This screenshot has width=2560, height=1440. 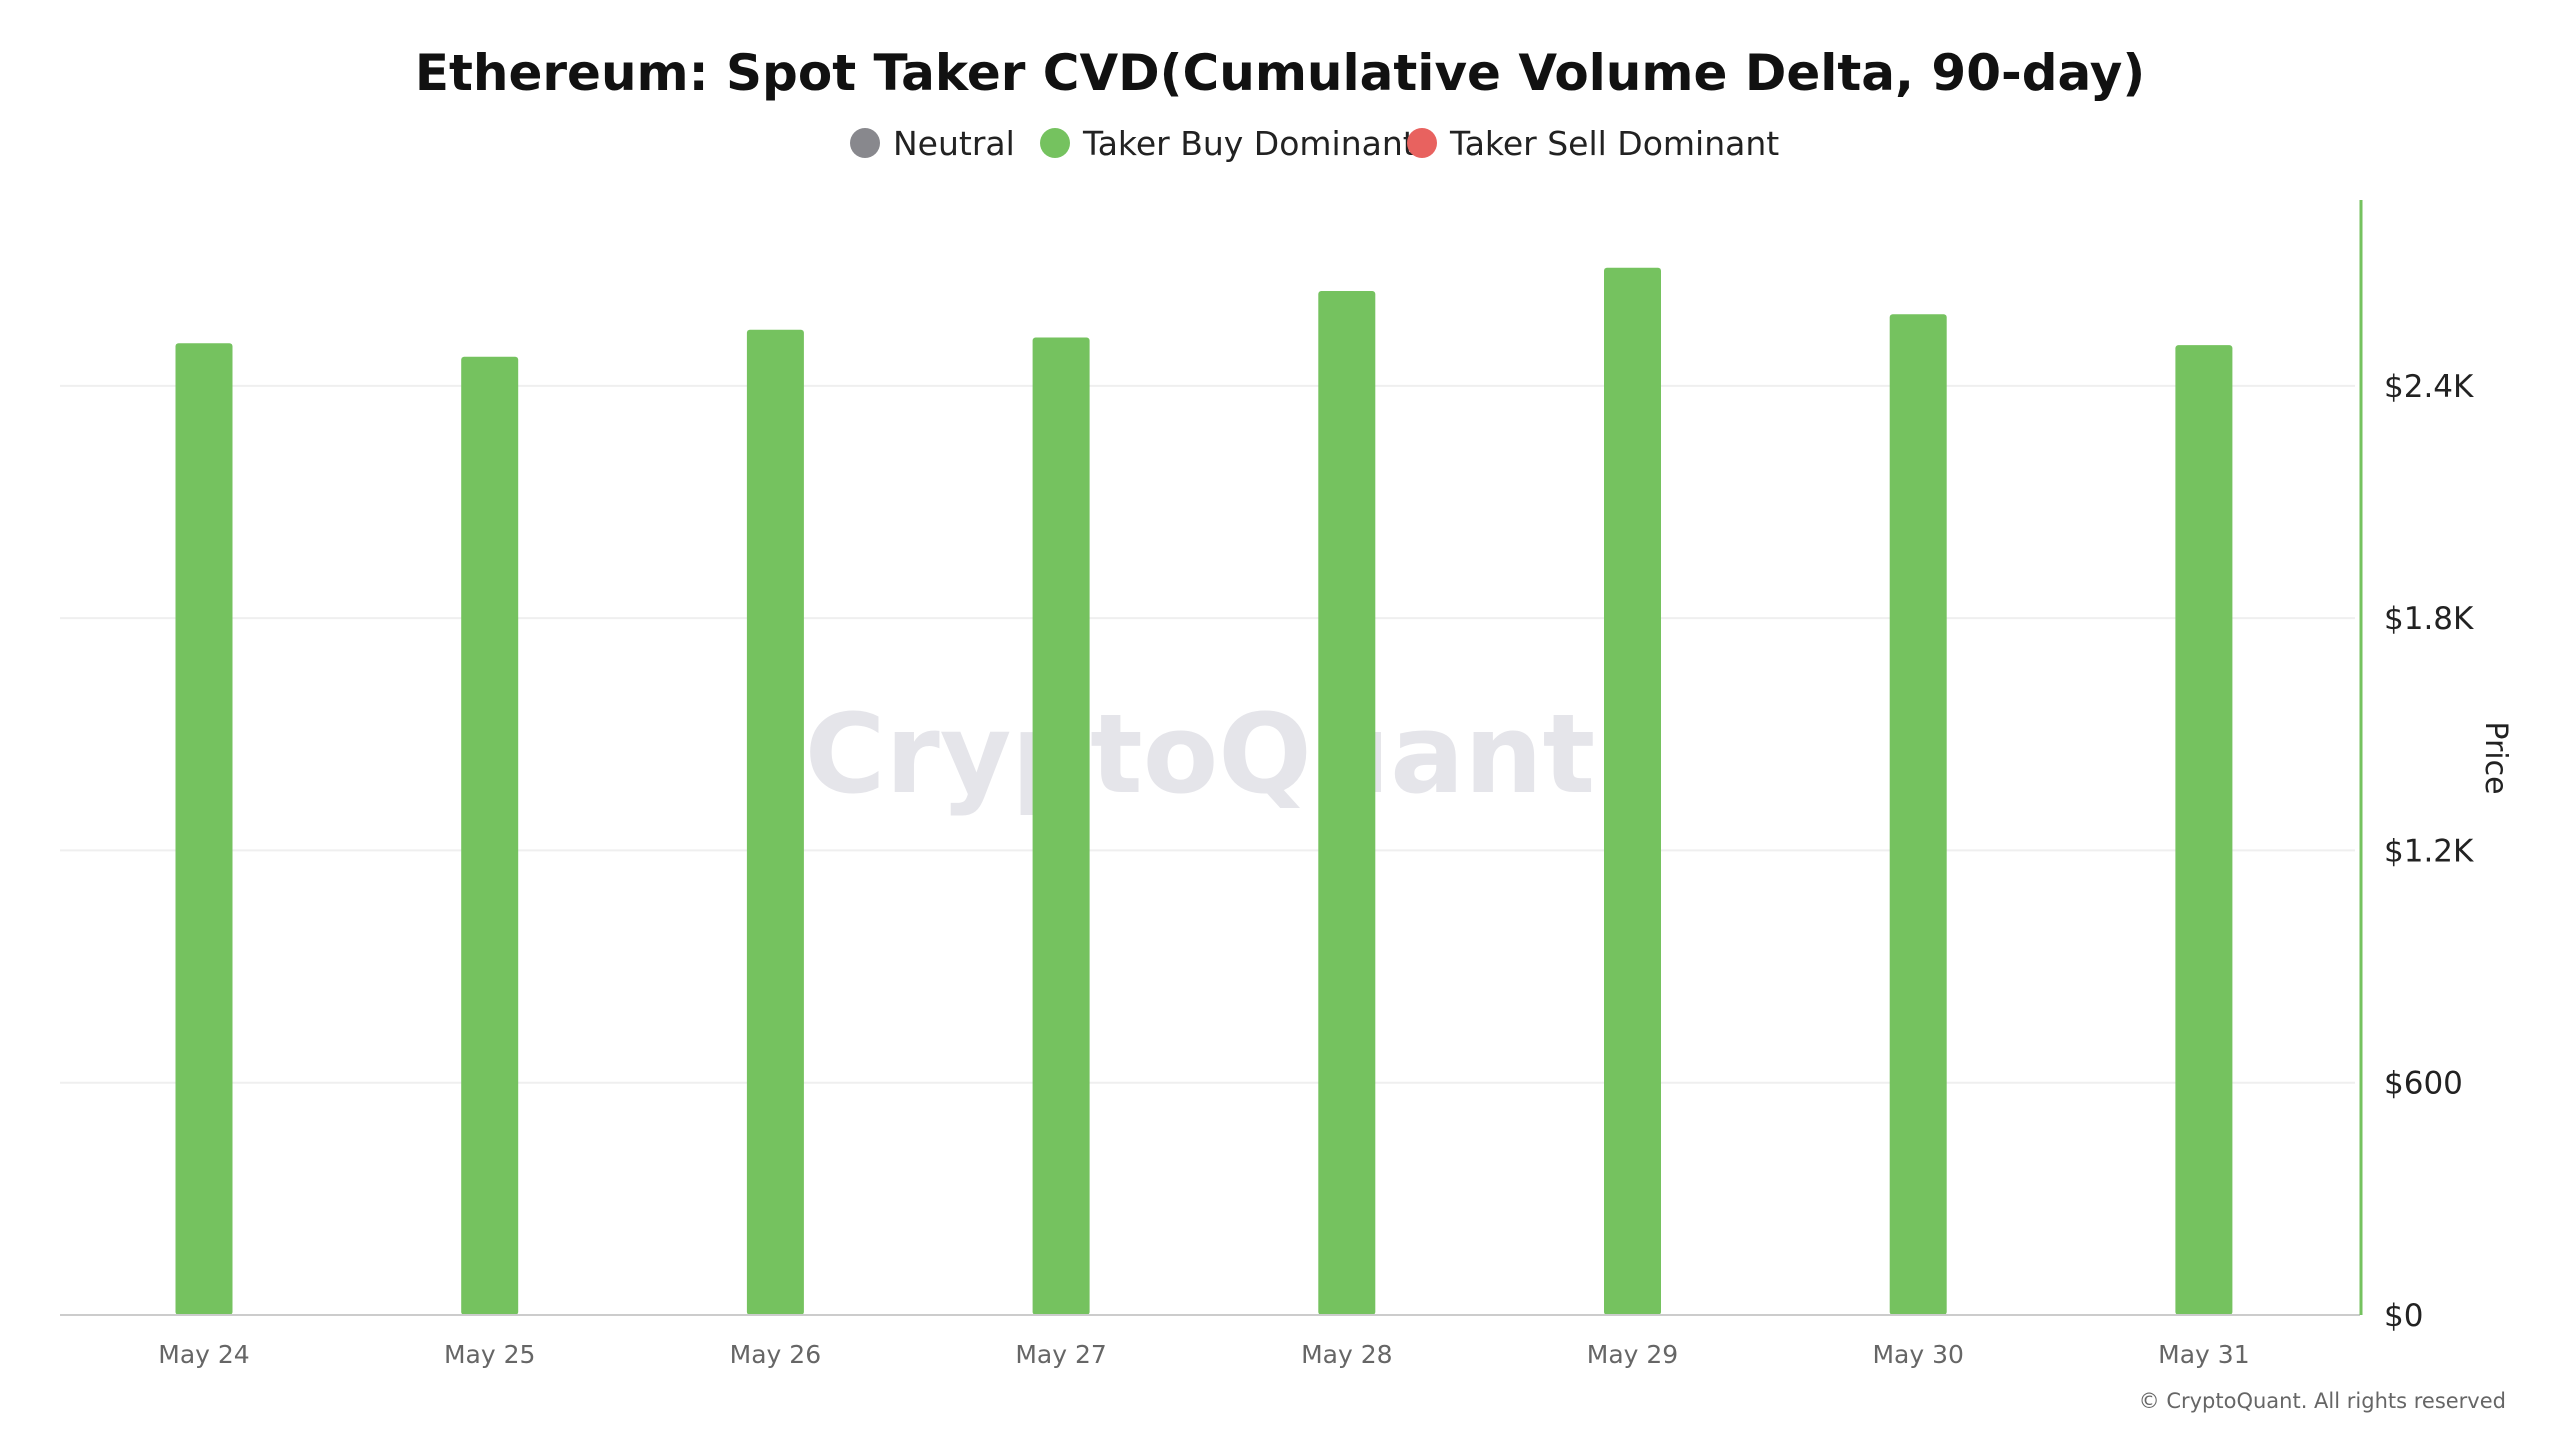 I want to click on legend-item: Taker Buy Dominant, so click(x=1228, y=143).